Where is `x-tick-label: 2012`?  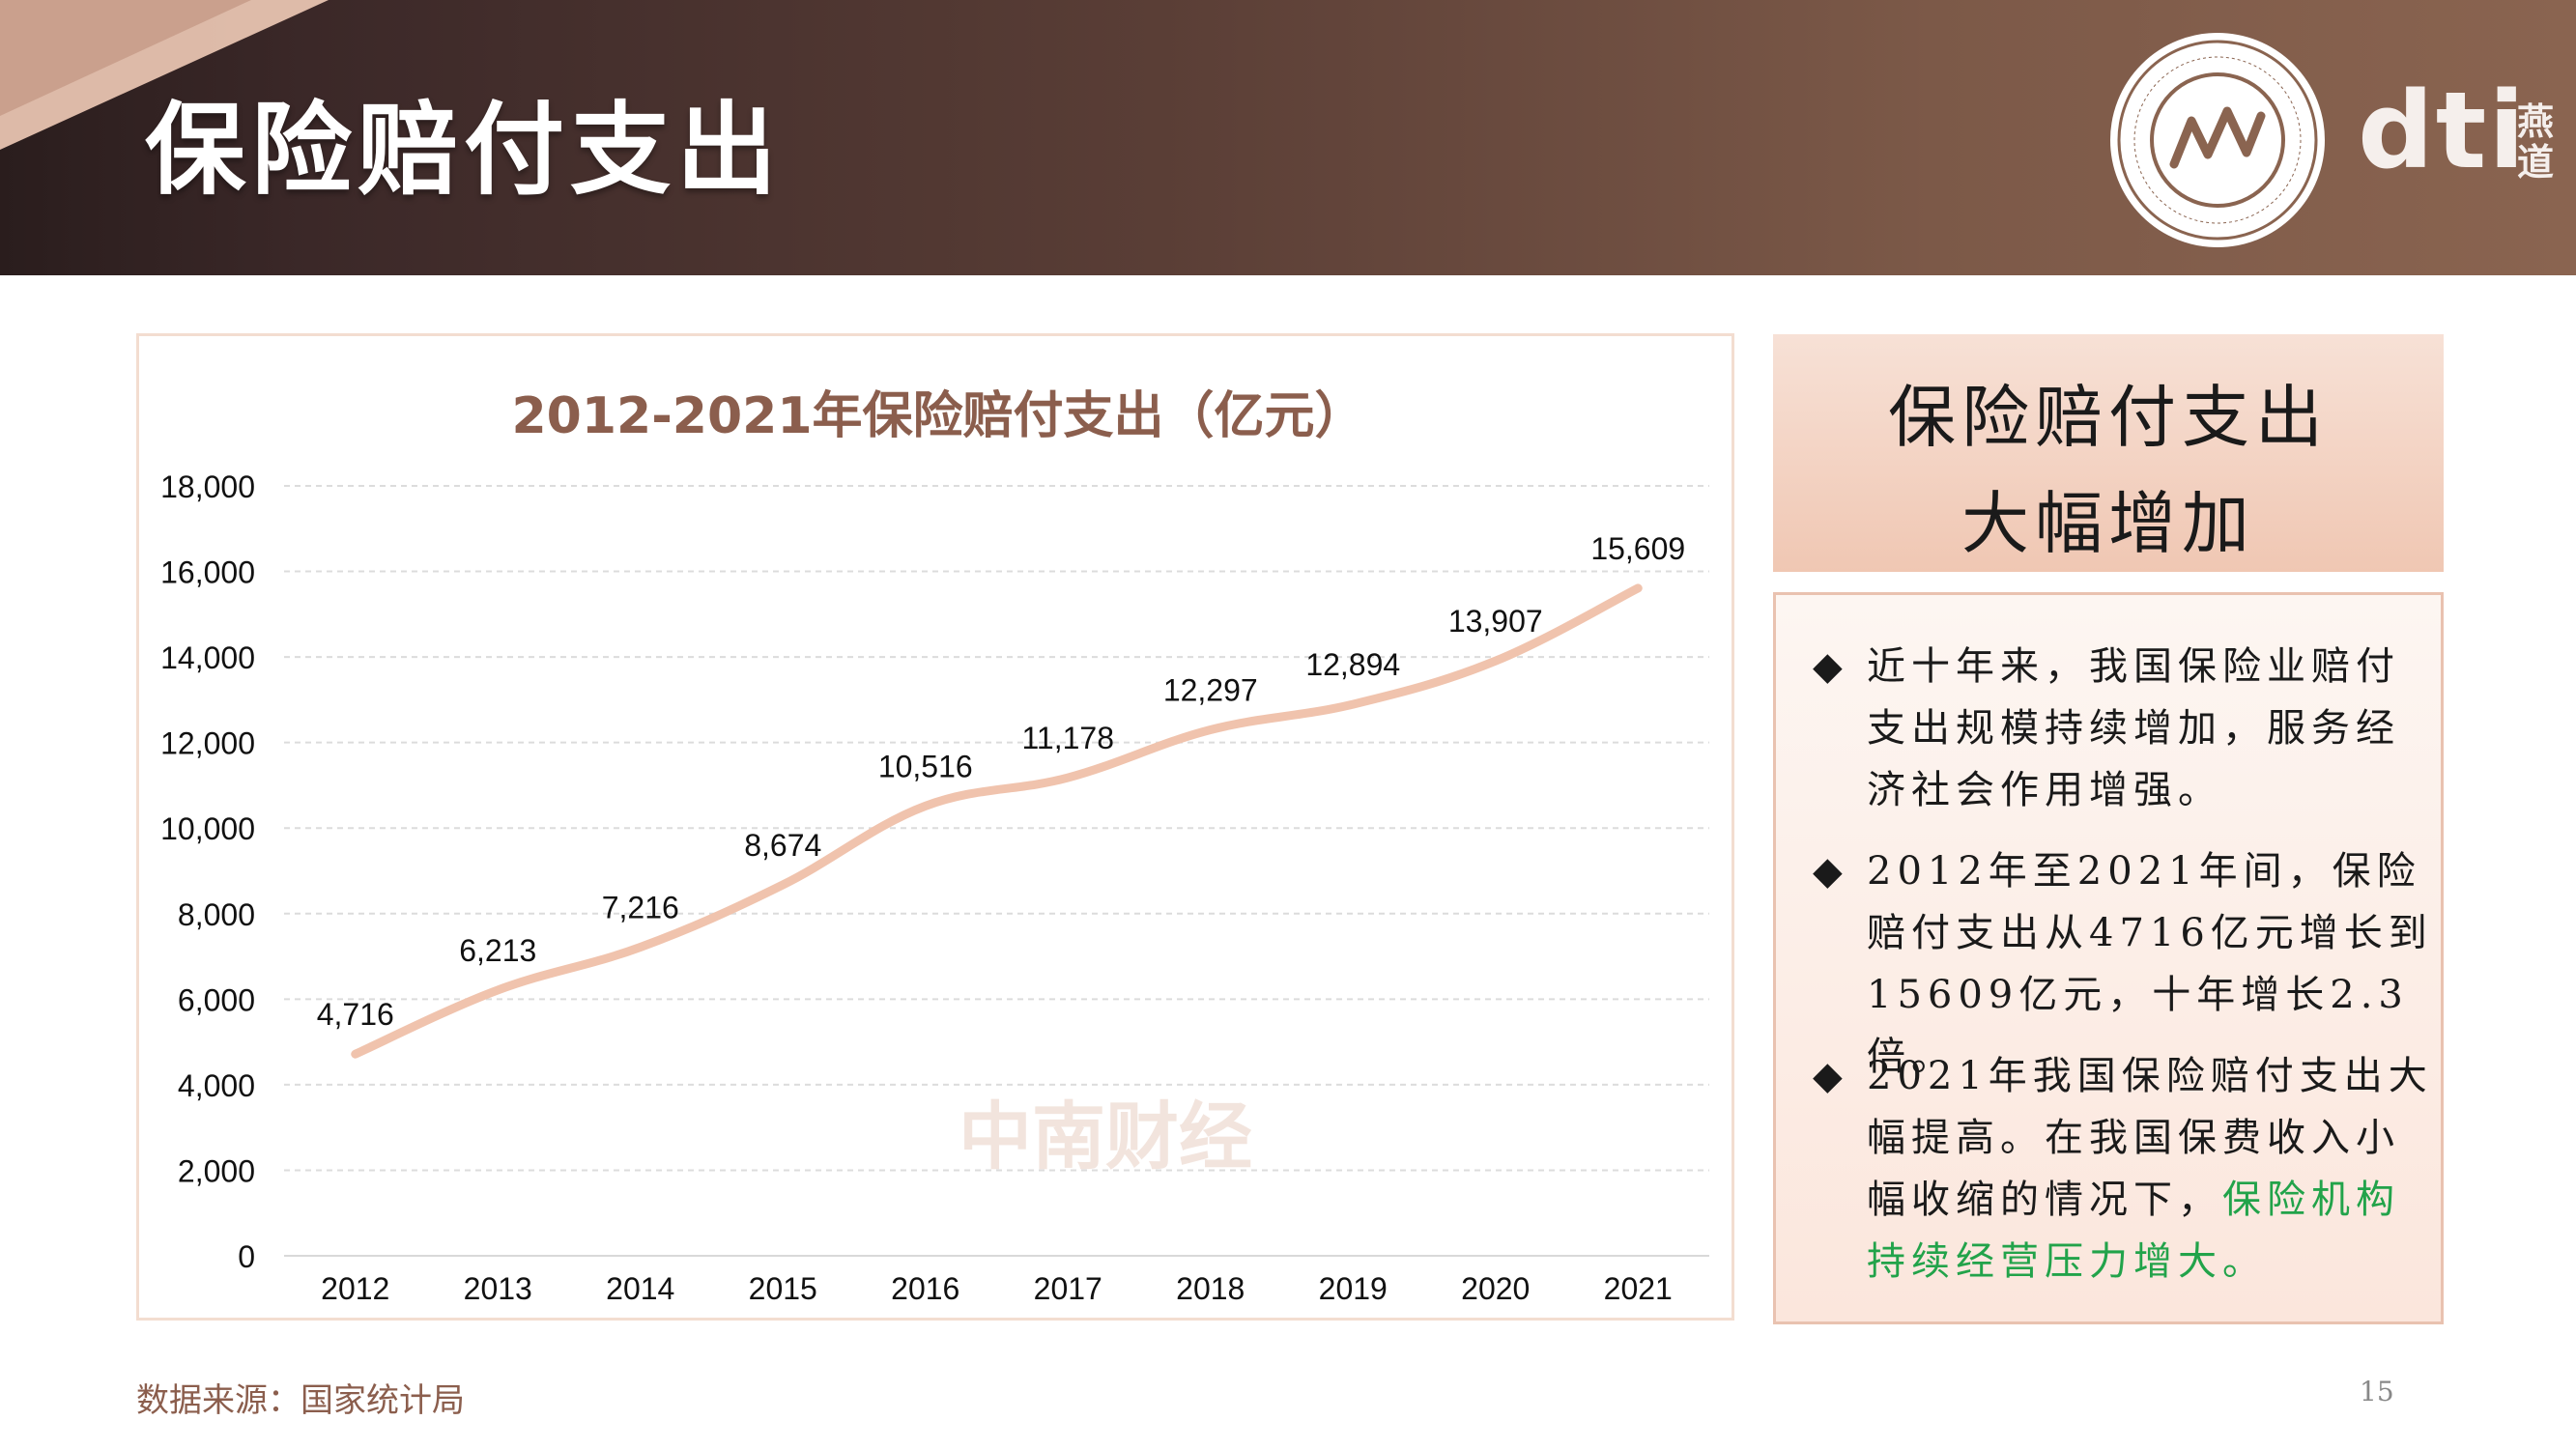 x-tick-label: 2012 is located at coordinates (355, 1288).